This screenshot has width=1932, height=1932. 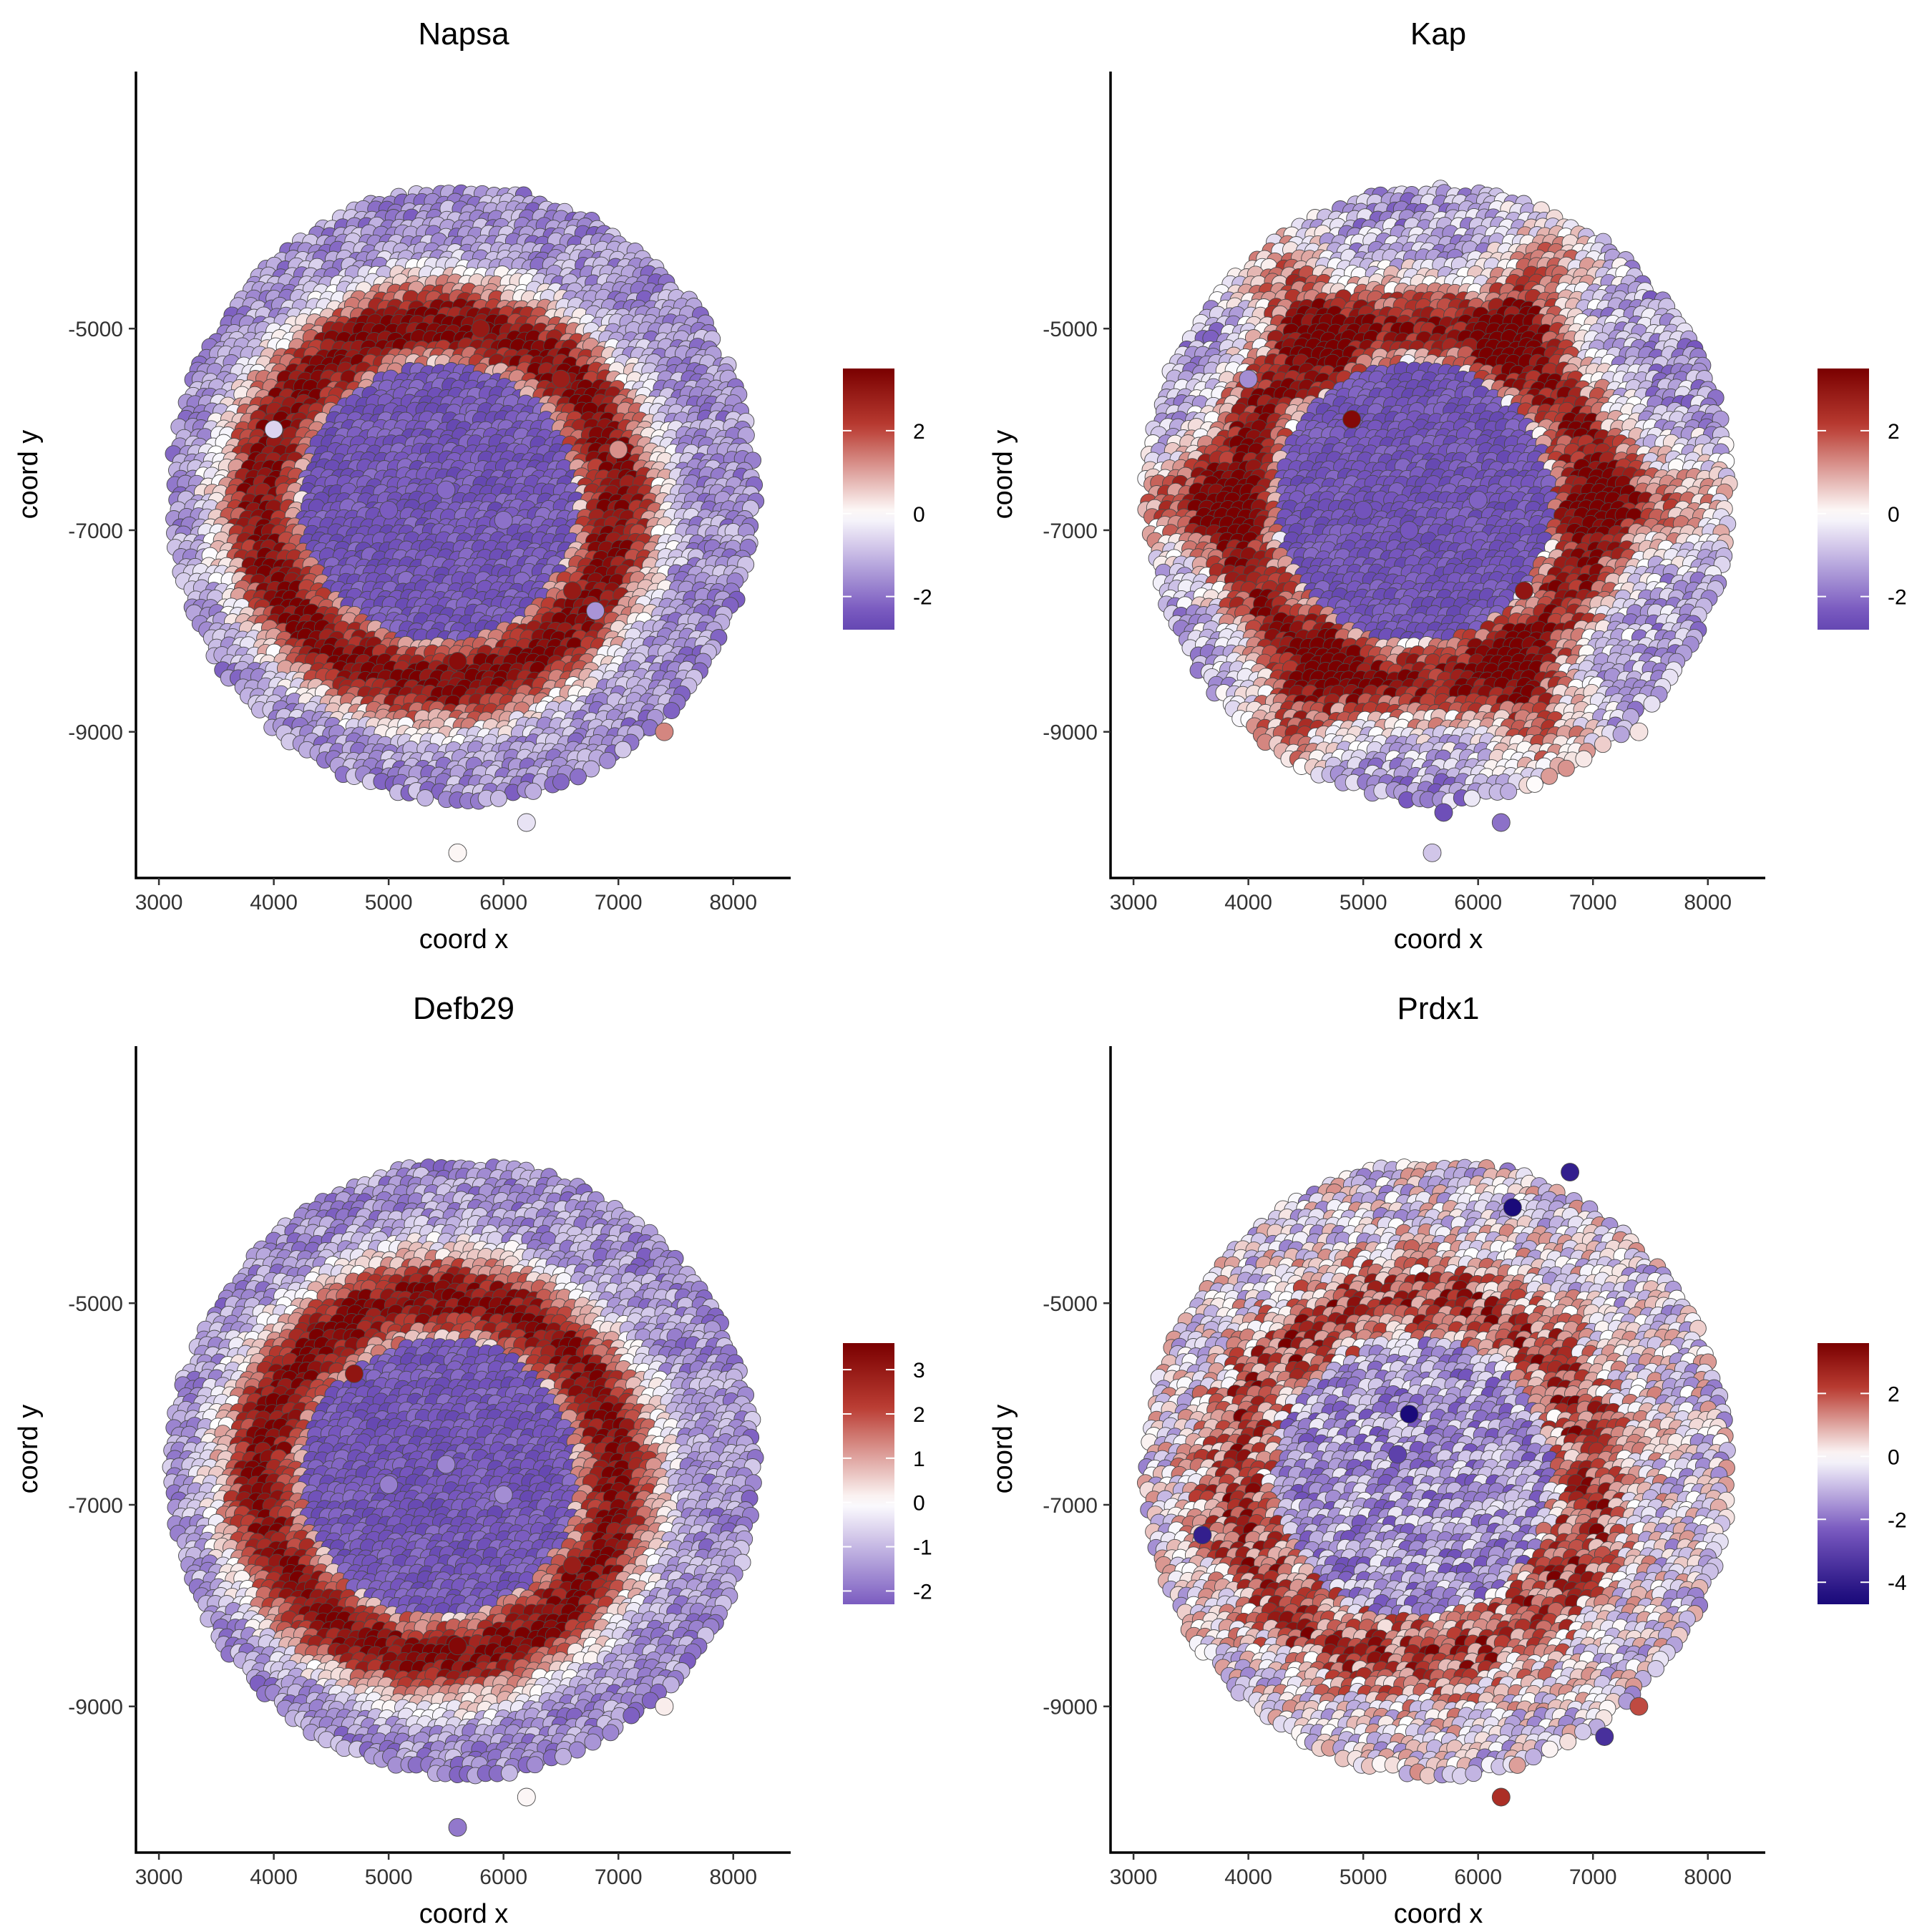 What do you see at coordinates (29, 474) in the screenshot?
I see `y-axis-label: coord y` at bounding box center [29, 474].